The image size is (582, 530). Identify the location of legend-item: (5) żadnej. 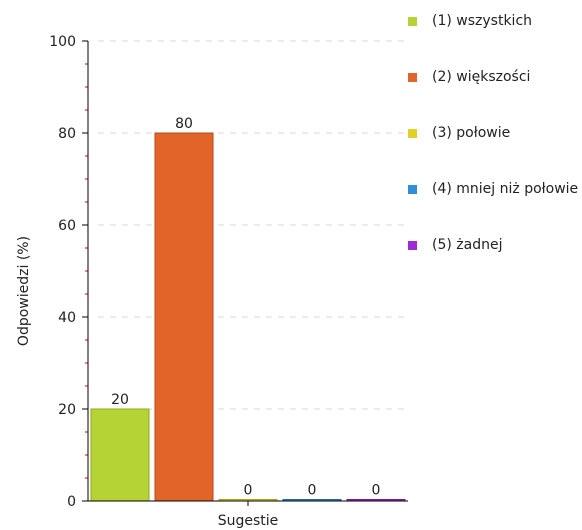
(493, 245).